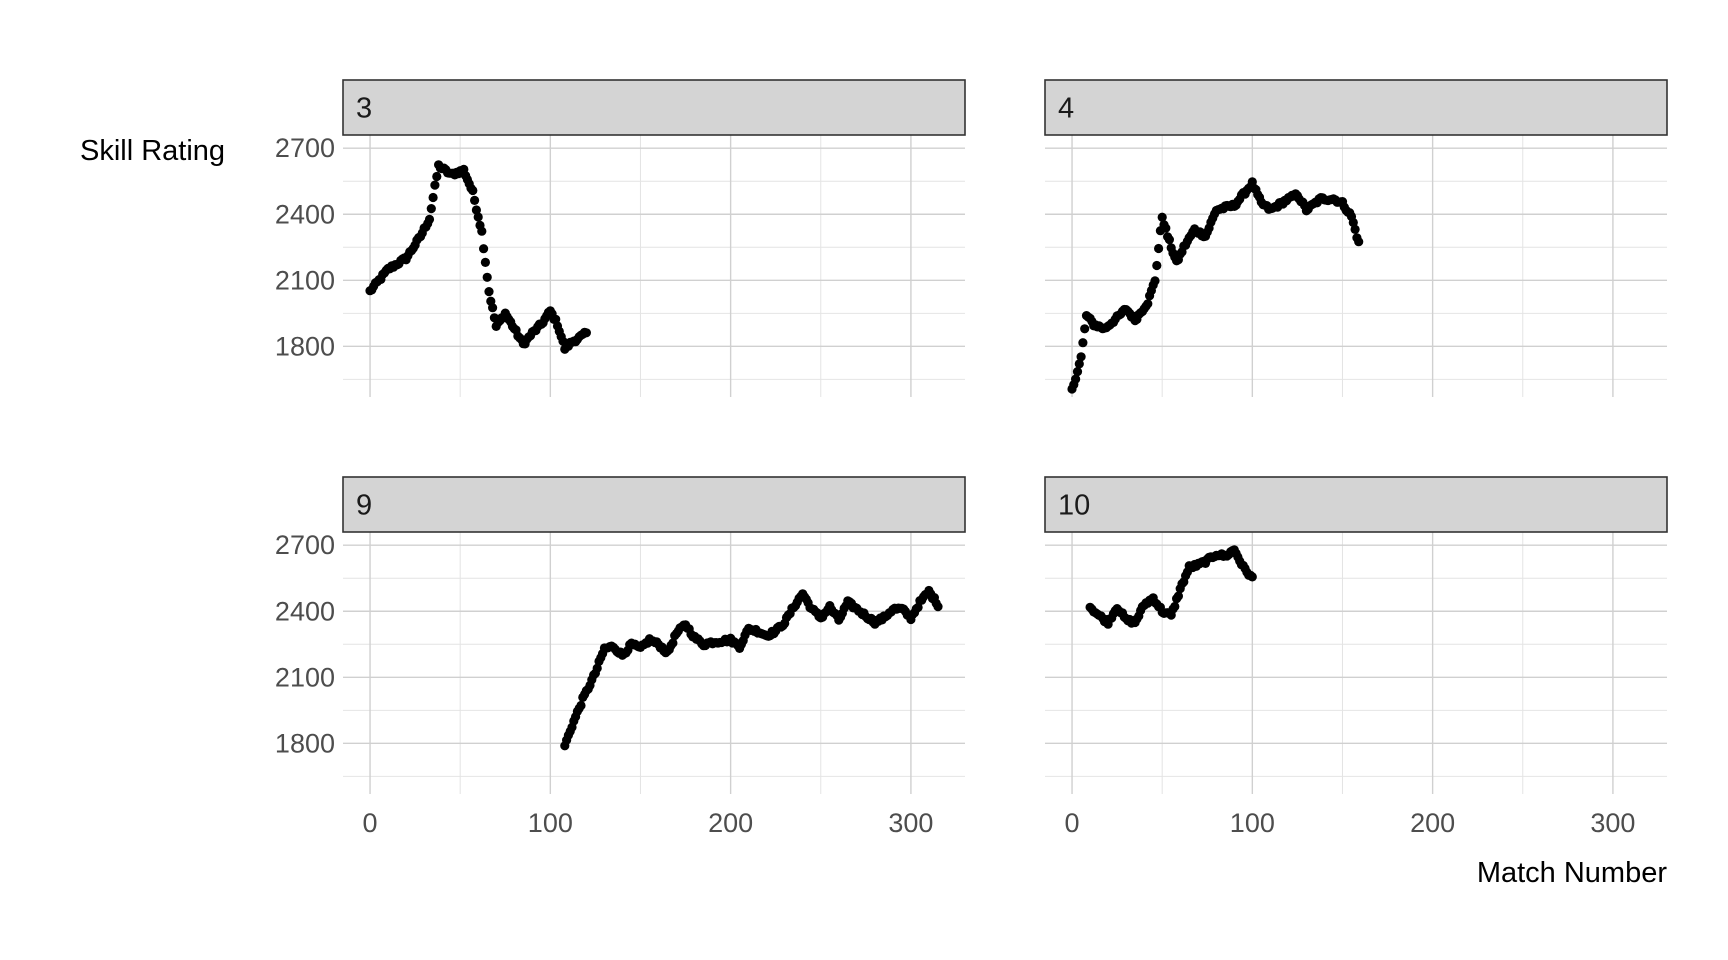  Describe the element at coordinates (152, 151) in the screenshot. I see `y-axis-title: Skill Rating` at that location.